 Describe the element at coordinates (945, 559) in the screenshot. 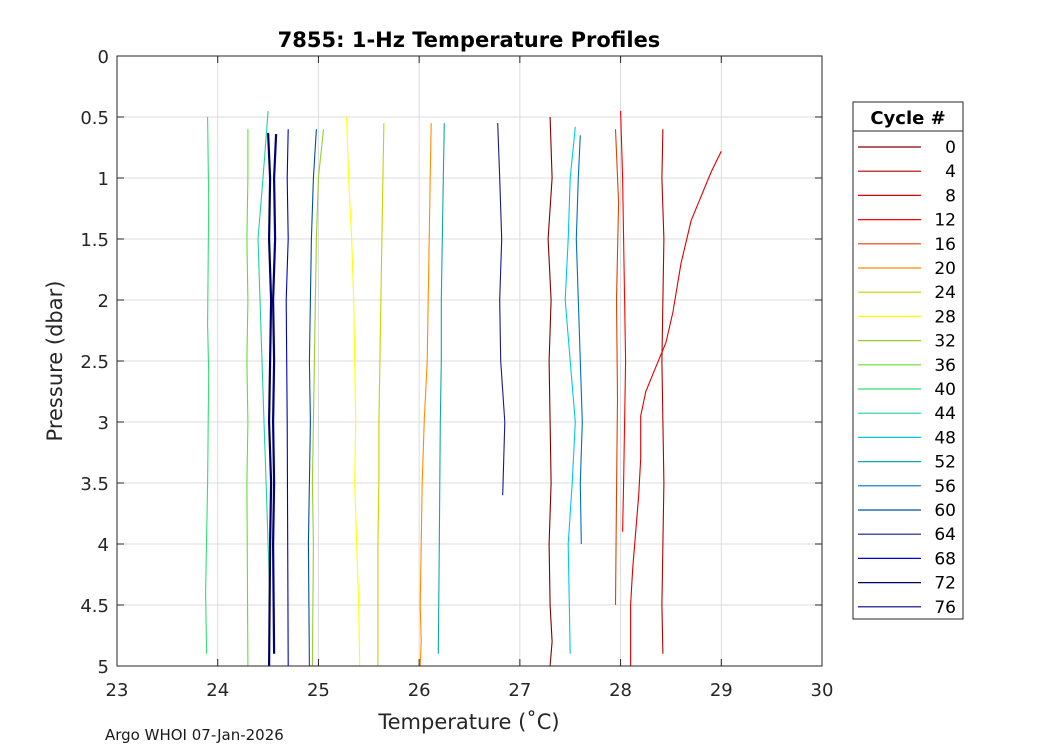

I see `legend-label-cycle-68: 68` at that location.